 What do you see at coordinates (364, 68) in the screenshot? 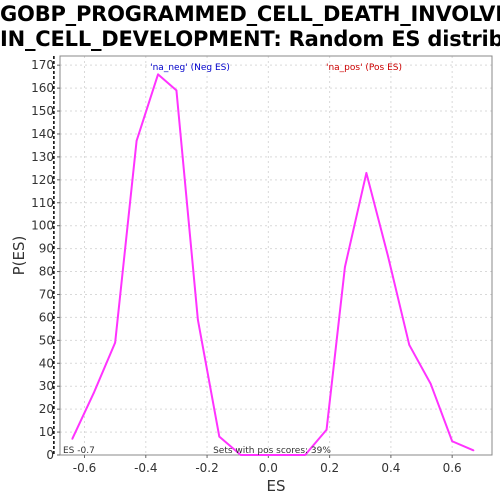
I see `pos-es-label: 'na_pos' (Pos ES)` at bounding box center [364, 68].